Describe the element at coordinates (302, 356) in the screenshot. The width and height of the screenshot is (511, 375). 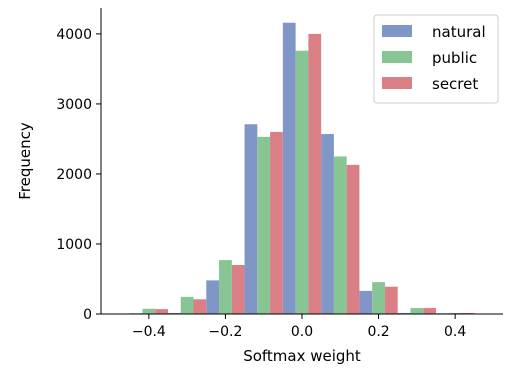
I see `x-axis-label: Softmax weight` at that location.